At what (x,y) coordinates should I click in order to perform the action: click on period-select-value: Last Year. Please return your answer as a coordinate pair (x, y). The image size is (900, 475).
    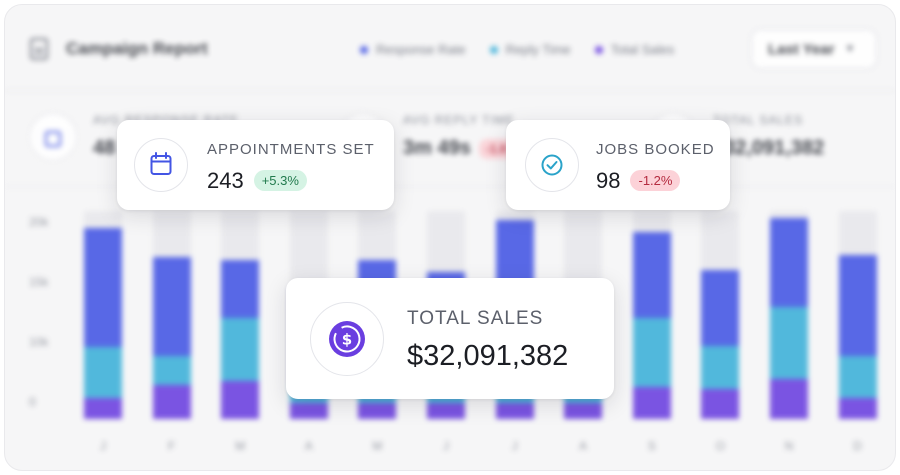
    Looking at the image, I should click on (801, 49).